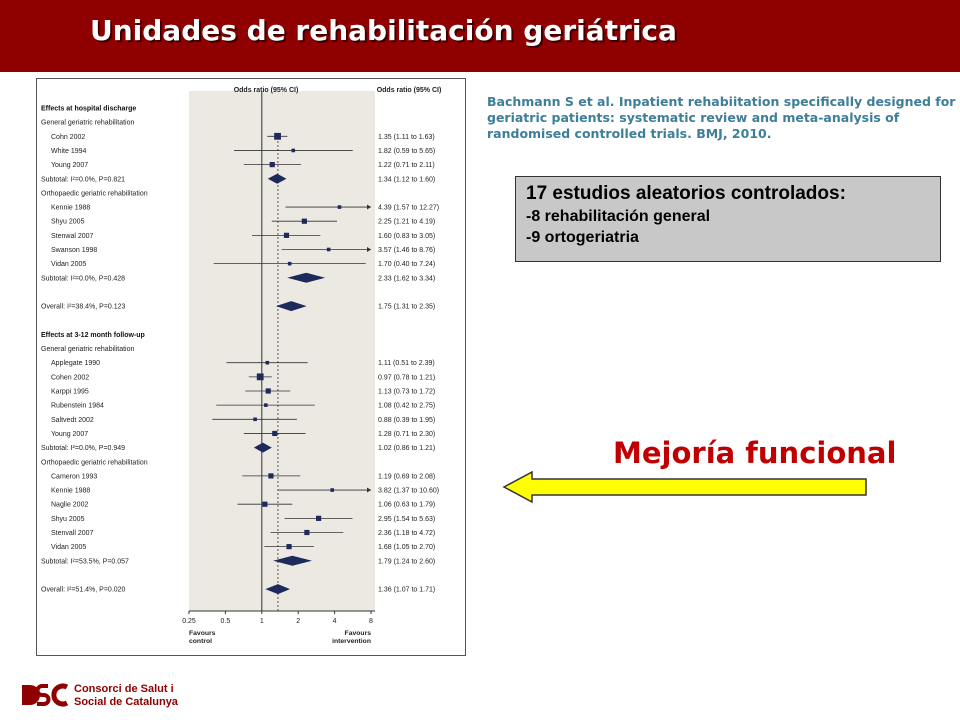 The image size is (960, 720). I want to click on forest-ci-label: 1.28 (0.71 to 2.30), so click(406, 434).